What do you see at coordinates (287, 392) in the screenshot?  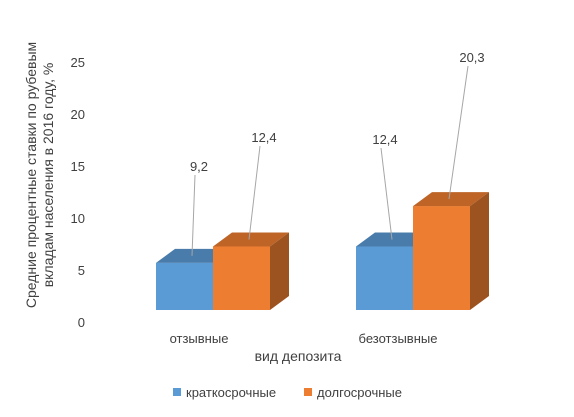 I see `legend: краткосрочные долгосрочные` at bounding box center [287, 392].